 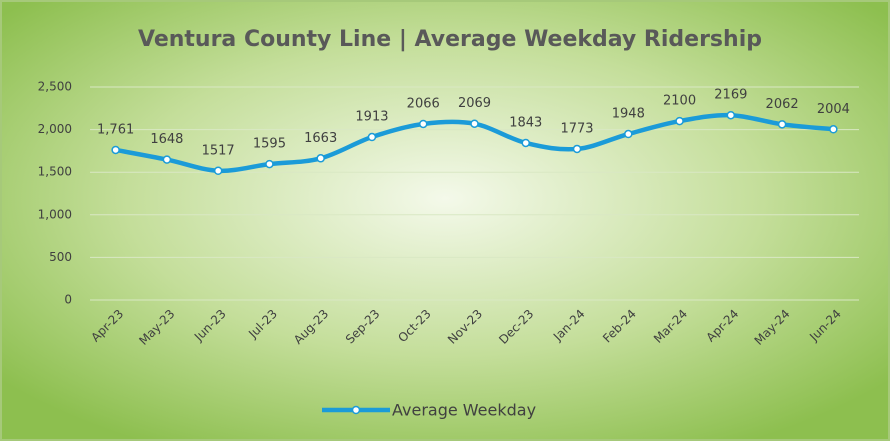 What do you see at coordinates (628, 114) in the screenshot?
I see `data-label: 1948` at bounding box center [628, 114].